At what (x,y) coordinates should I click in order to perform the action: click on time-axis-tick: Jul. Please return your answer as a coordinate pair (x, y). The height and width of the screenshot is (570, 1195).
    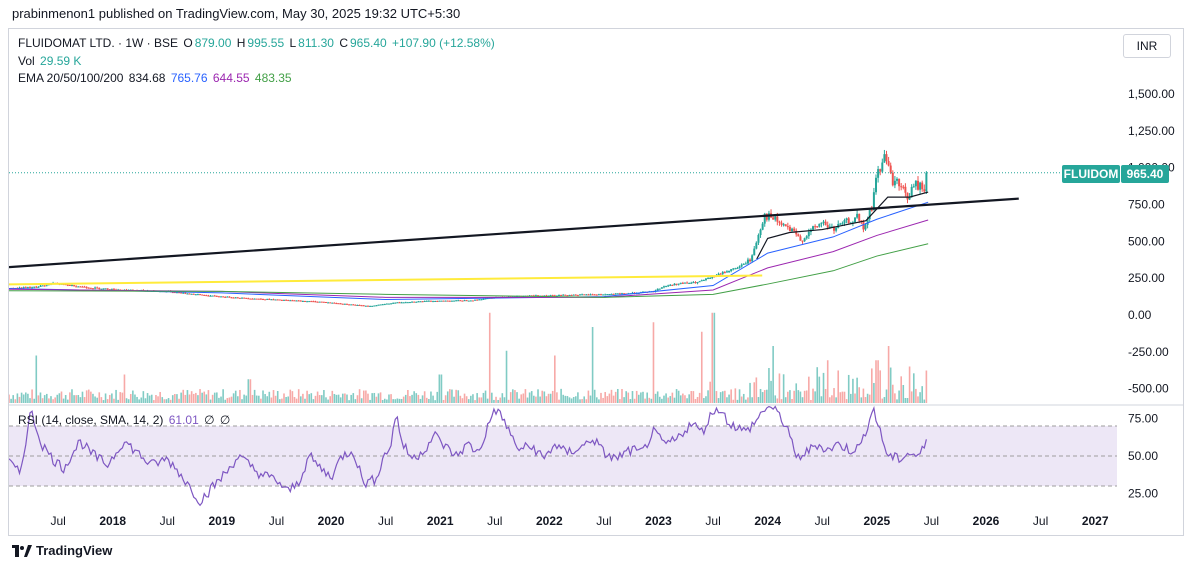
    Looking at the image, I should click on (931, 521).